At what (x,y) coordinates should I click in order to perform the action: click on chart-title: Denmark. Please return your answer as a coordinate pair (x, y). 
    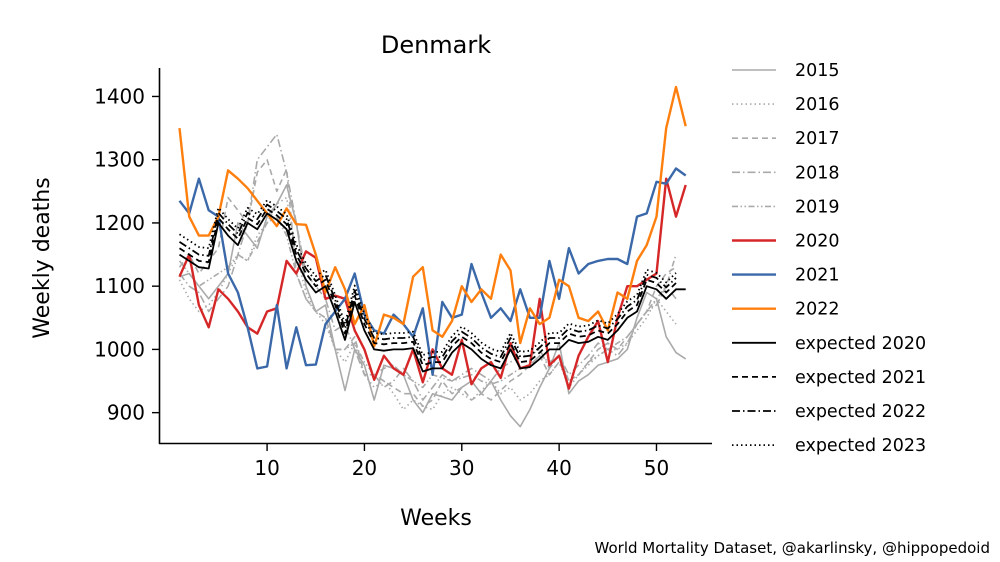
    Looking at the image, I should click on (436, 45).